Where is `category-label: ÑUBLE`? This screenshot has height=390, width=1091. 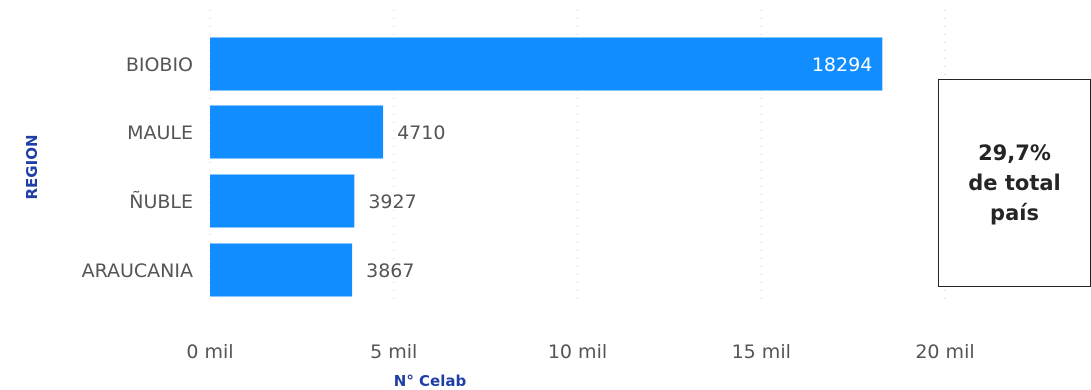 category-label: ÑUBLE is located at coordinates (161, 201).